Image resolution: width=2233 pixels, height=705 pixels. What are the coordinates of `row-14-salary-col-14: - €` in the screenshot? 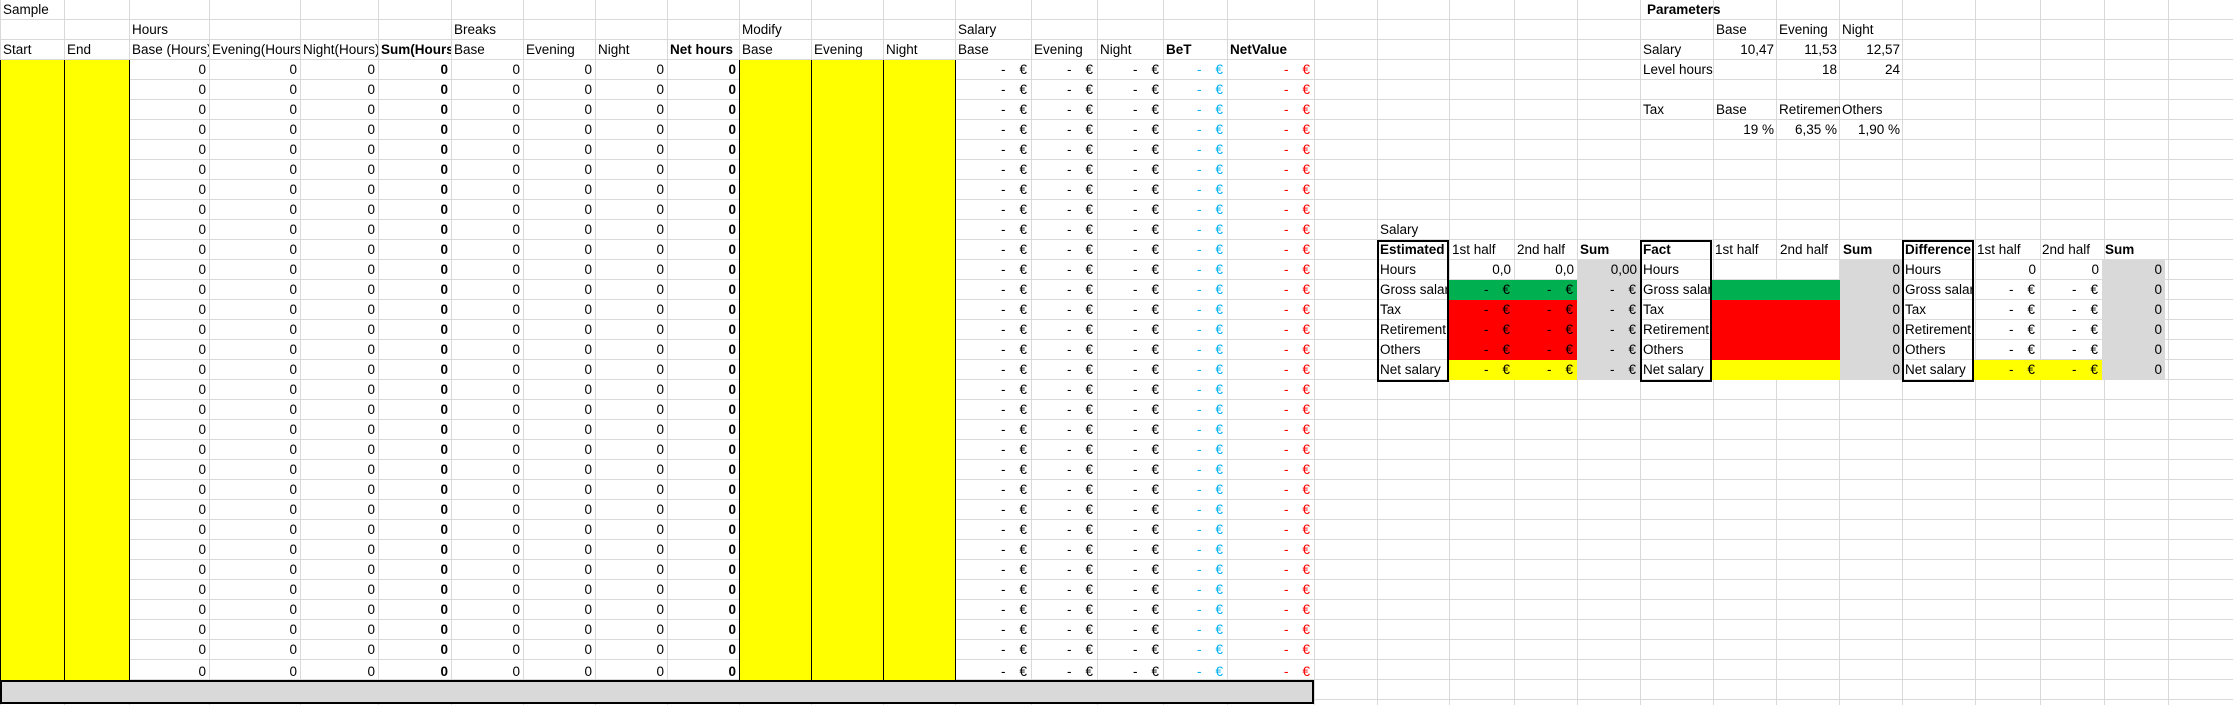 It's located at (1064, 350).